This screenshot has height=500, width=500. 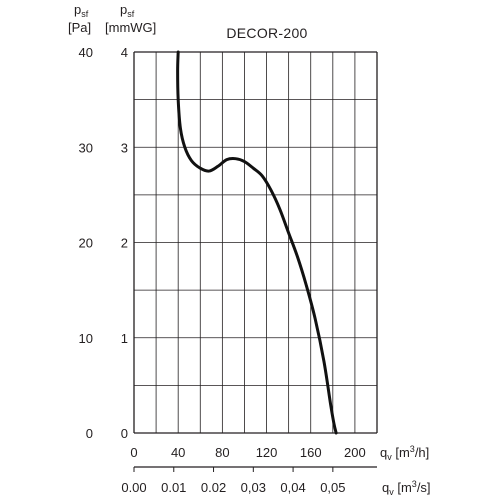 I want to click on mmwg-tick-label: 1, so click(x=124, y=338).